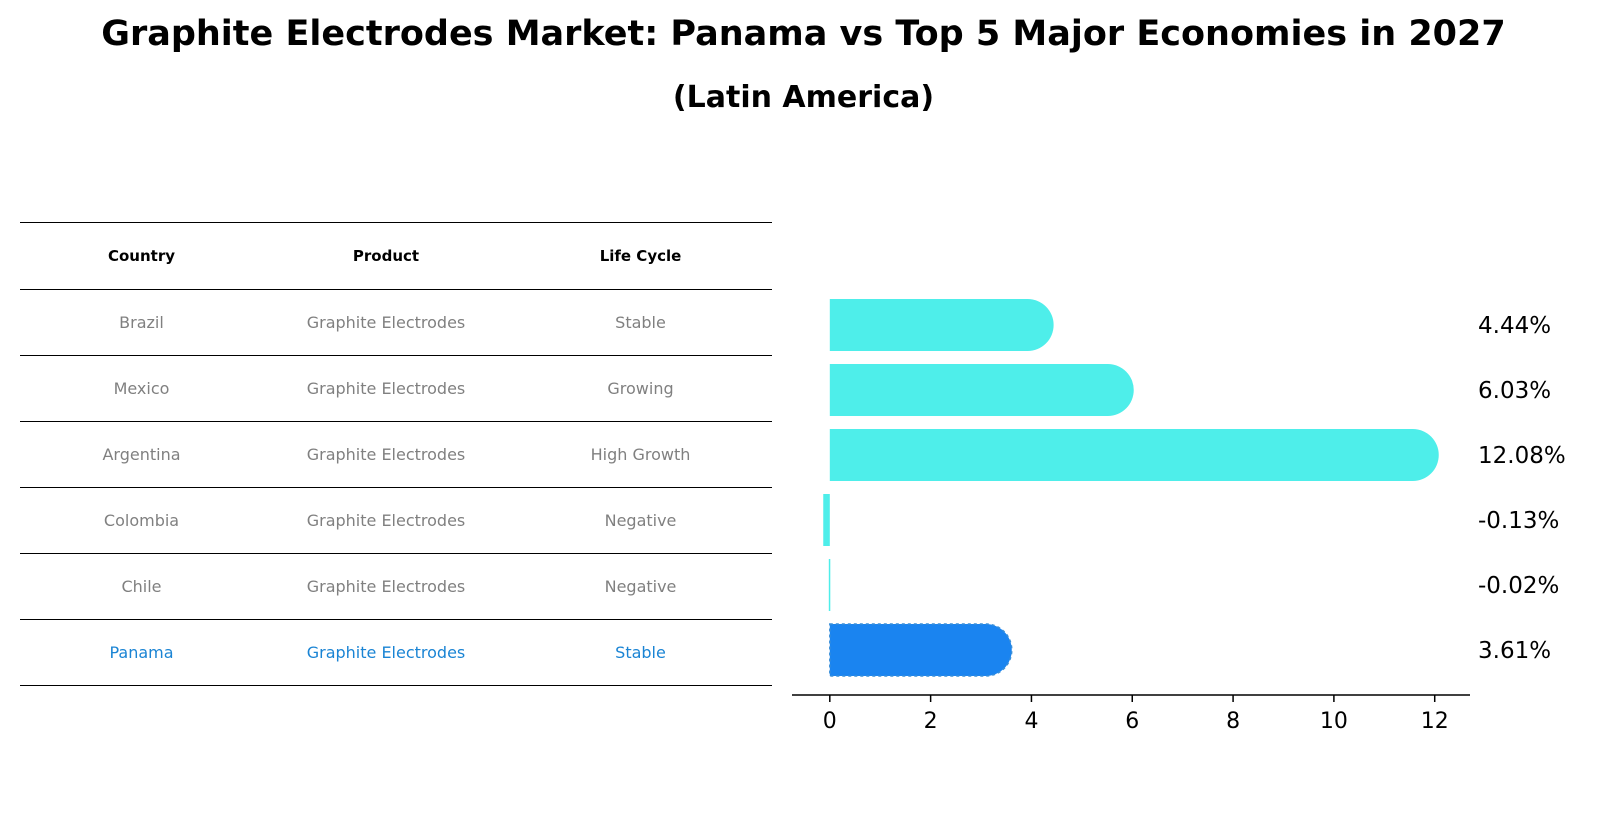  Describe the element at coordinates (1514, 651) in the screenshot. I see `value-label-panama: 3.61%` at that location.